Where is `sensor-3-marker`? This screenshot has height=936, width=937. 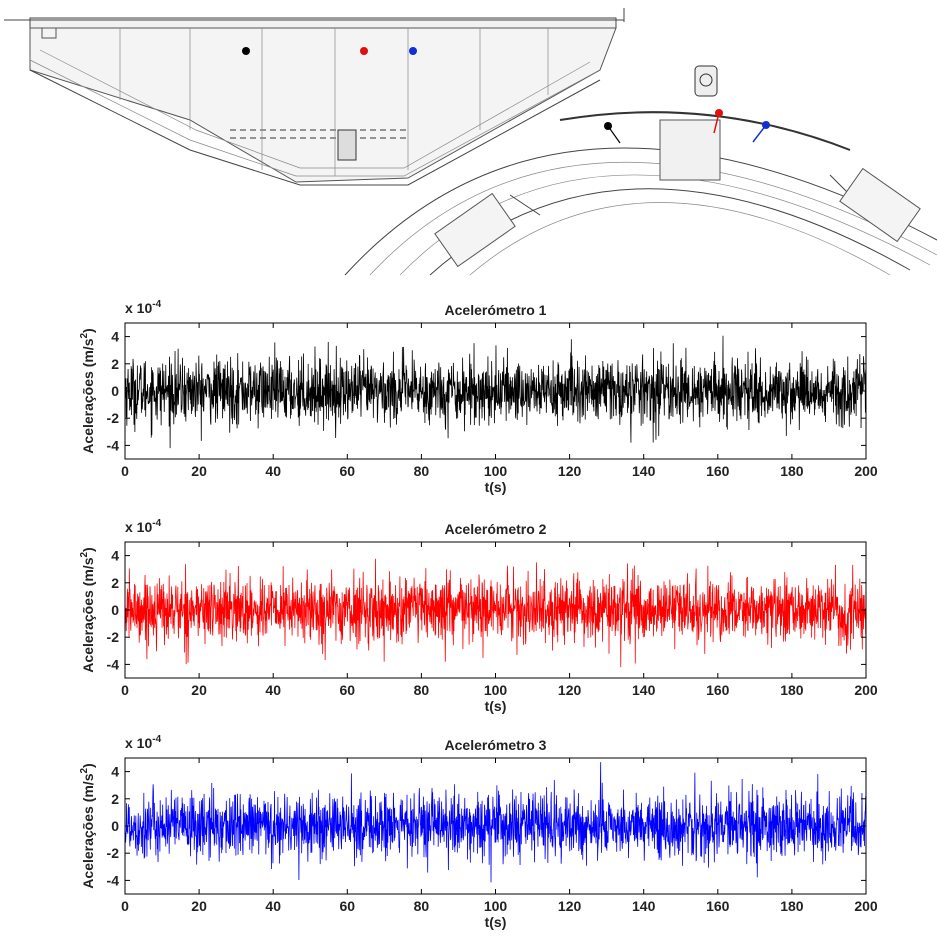 sensor-3-marker is located at coordinates (413, 51).